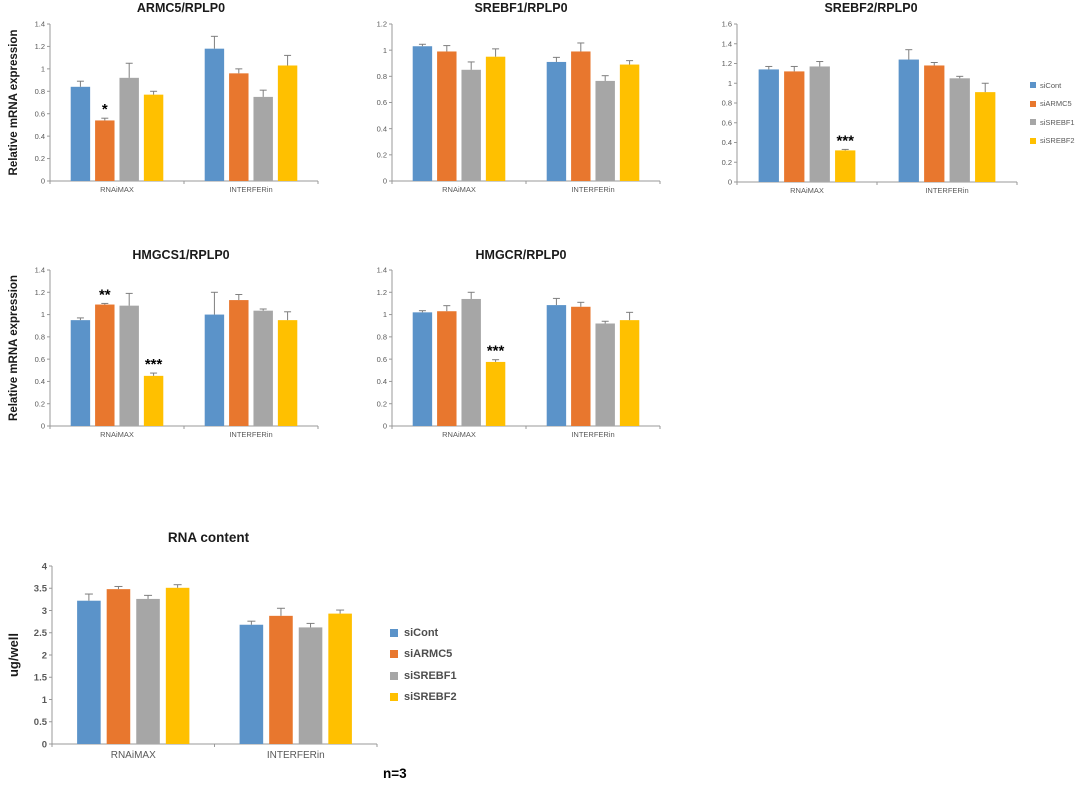  Describe the element at coordinates (41, 633) in the screenshot. I see `svg-text: 2.5` at that location.